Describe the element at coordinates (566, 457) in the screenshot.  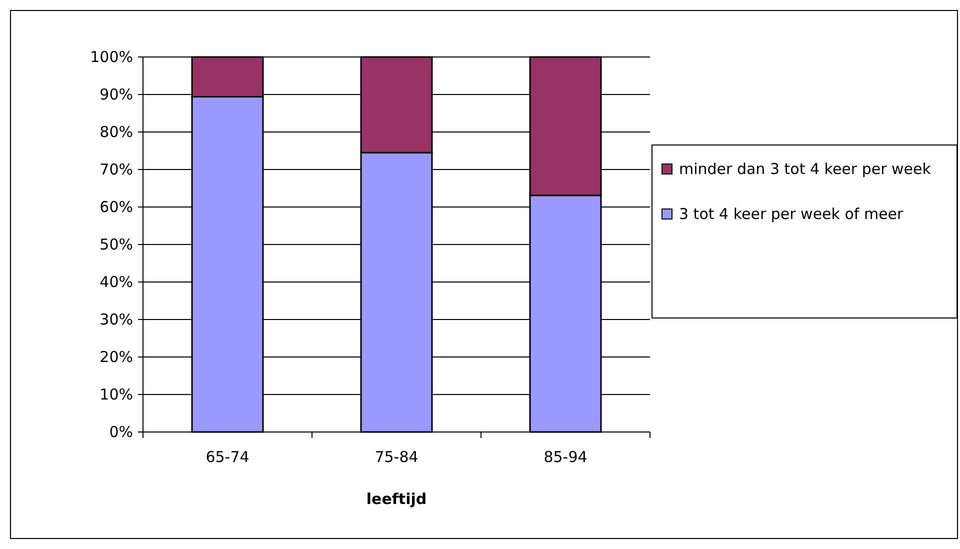
I see `x-tick-label: 85-94` at that location.